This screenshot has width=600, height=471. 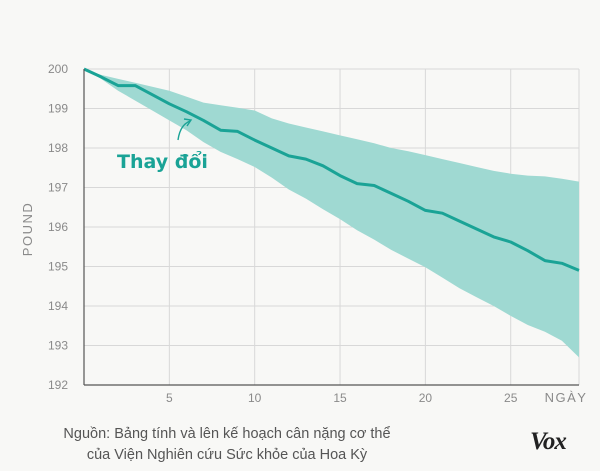 What do you see at coordinates (426, 398) in the screenshot?
I see `x-tick-label: 20` at bounding box center [426, 398].